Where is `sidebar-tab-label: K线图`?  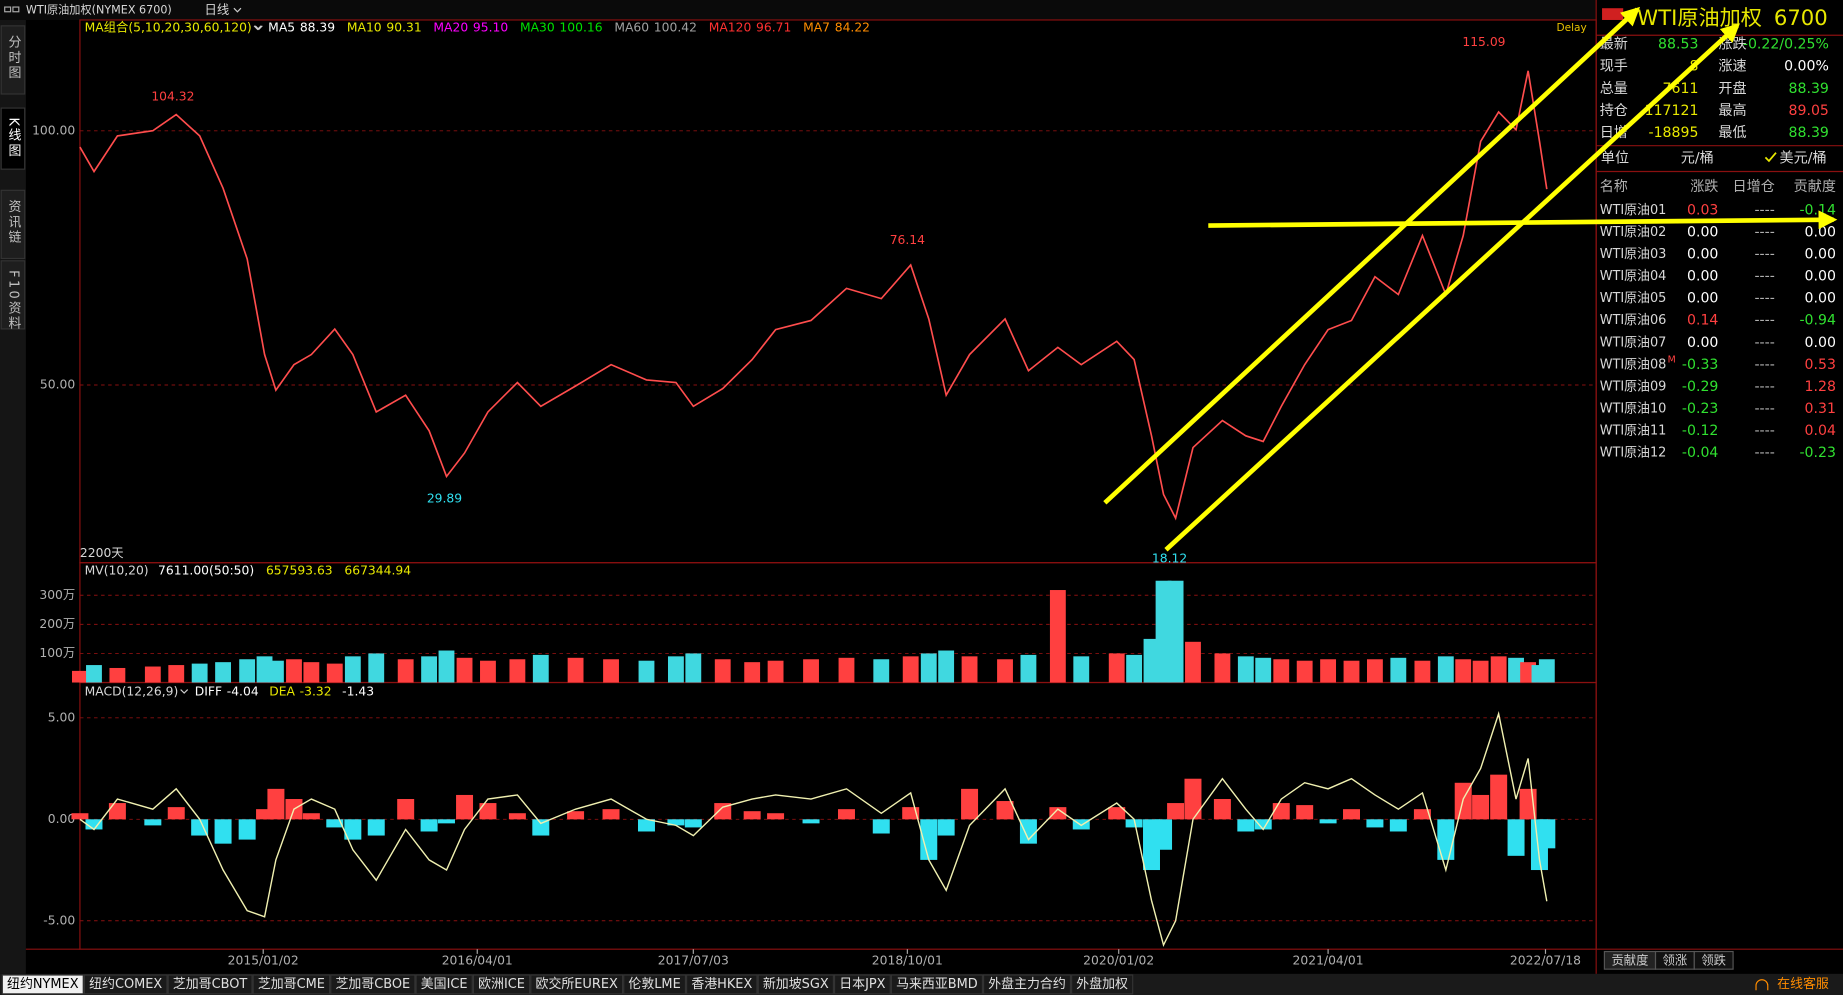
sidebar-tab-label: K线图 is located at coordinates (12, 137).